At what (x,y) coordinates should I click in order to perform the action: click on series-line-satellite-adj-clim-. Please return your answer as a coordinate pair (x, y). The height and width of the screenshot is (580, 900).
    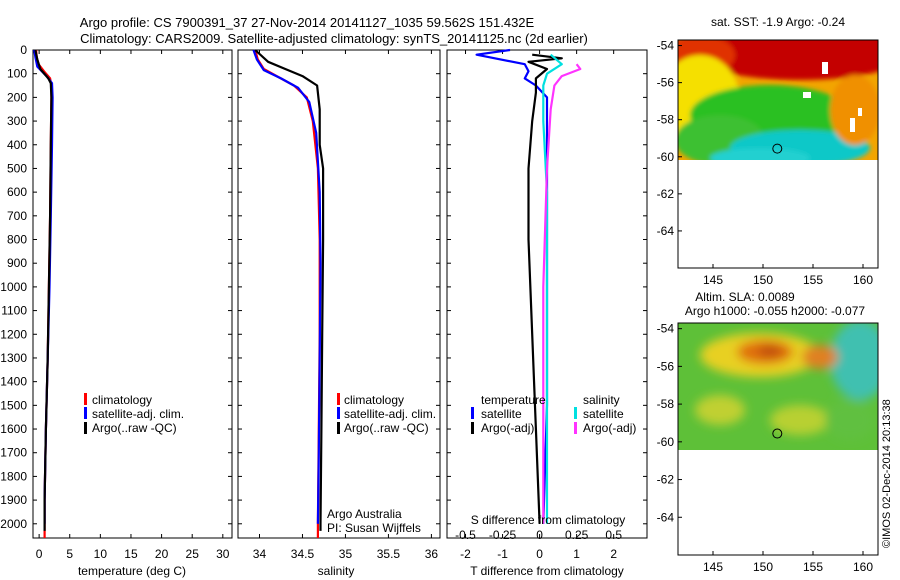
    Looking at the image, I should click on (287, 286).